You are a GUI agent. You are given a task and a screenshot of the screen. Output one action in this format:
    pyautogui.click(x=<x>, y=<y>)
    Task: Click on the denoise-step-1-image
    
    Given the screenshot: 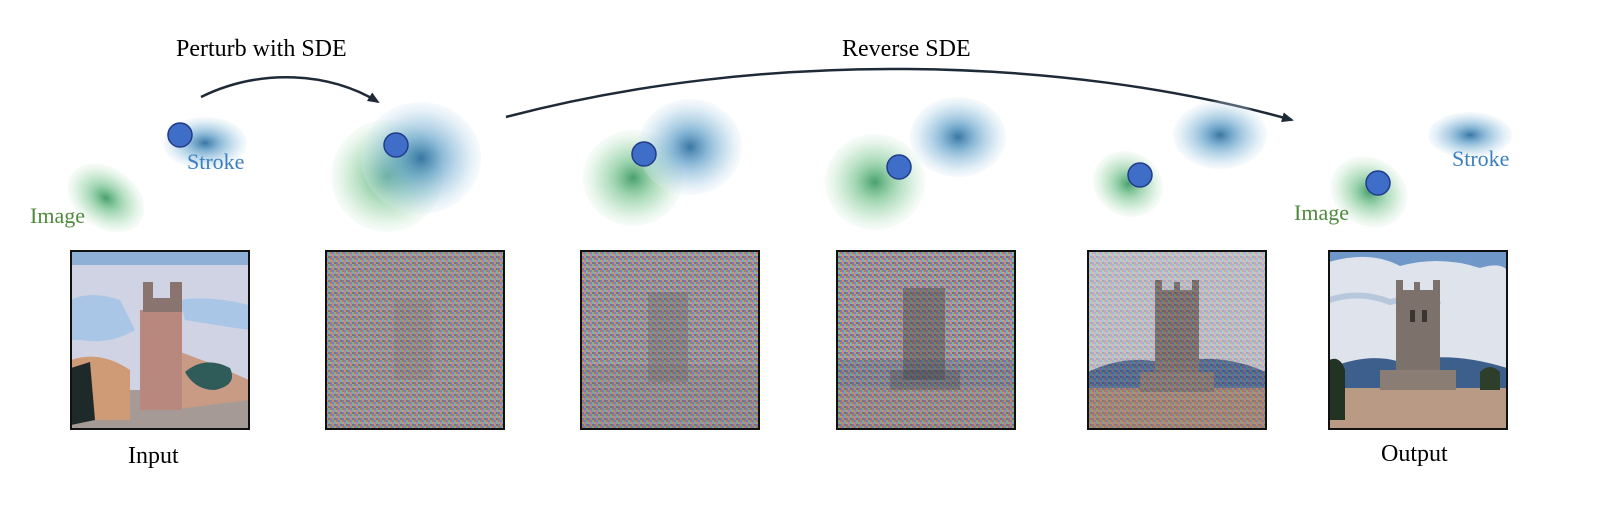 What is the action you would take?
    pyautogui.click(x=670, y=340)
    